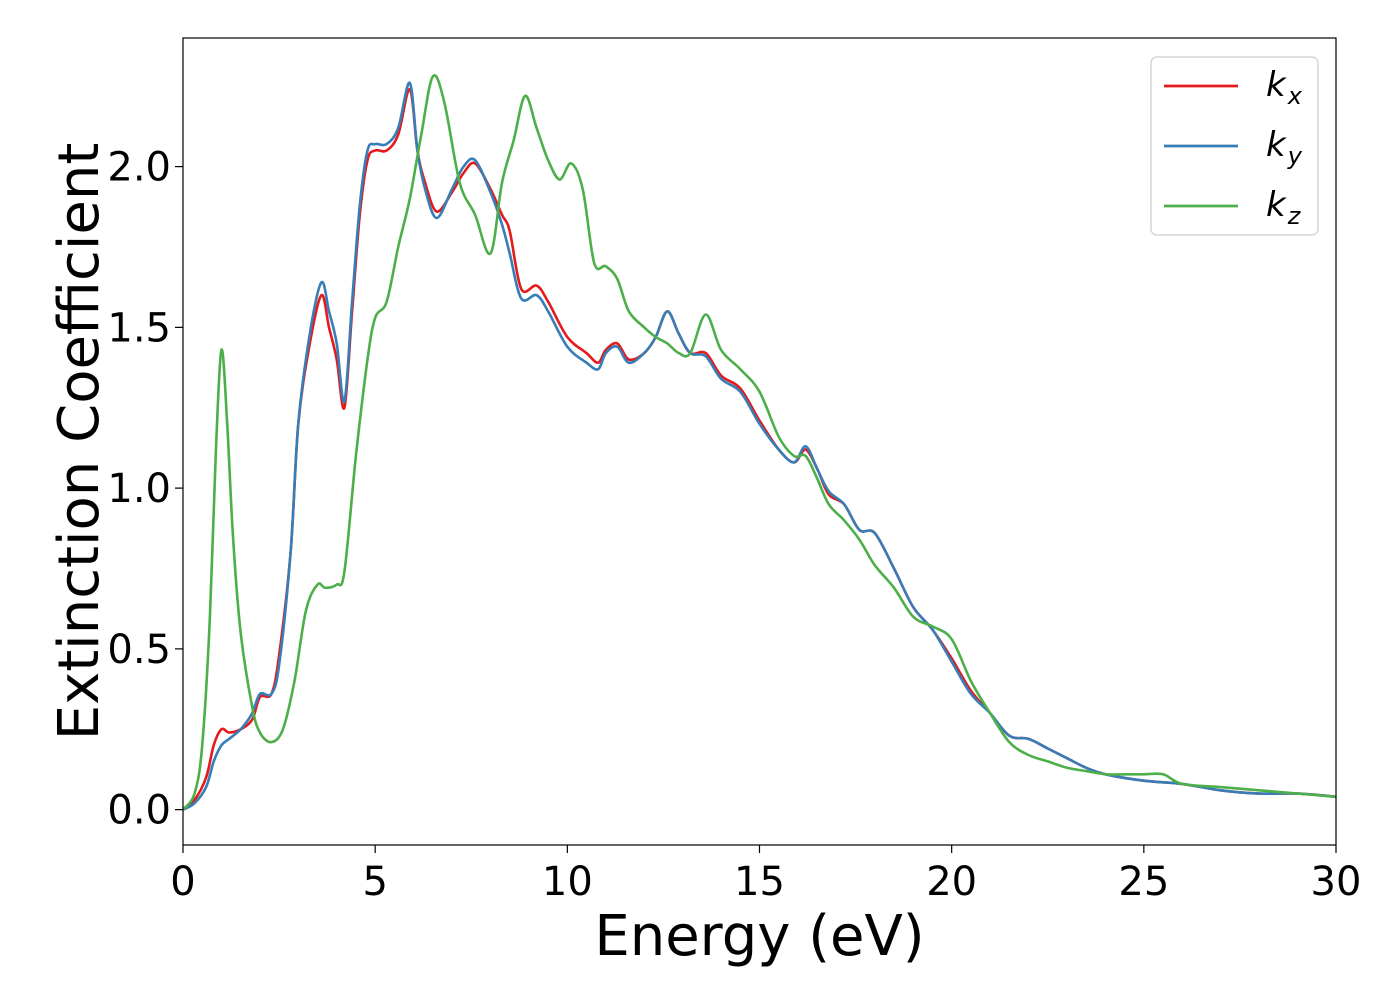  I want to click on x-tick-label: 0, so click(182, 882).